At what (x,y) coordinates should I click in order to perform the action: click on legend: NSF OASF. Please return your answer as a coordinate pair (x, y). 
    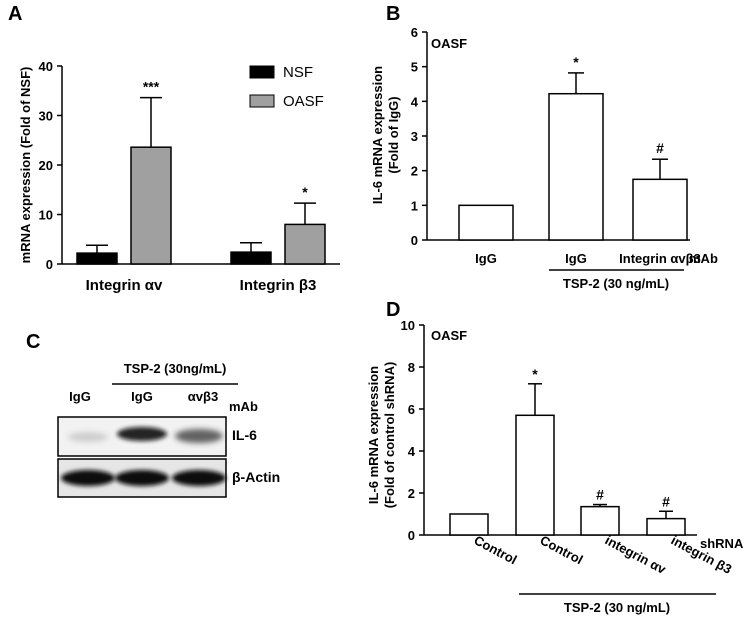
    Looking at the image, I should click on (286, 87).